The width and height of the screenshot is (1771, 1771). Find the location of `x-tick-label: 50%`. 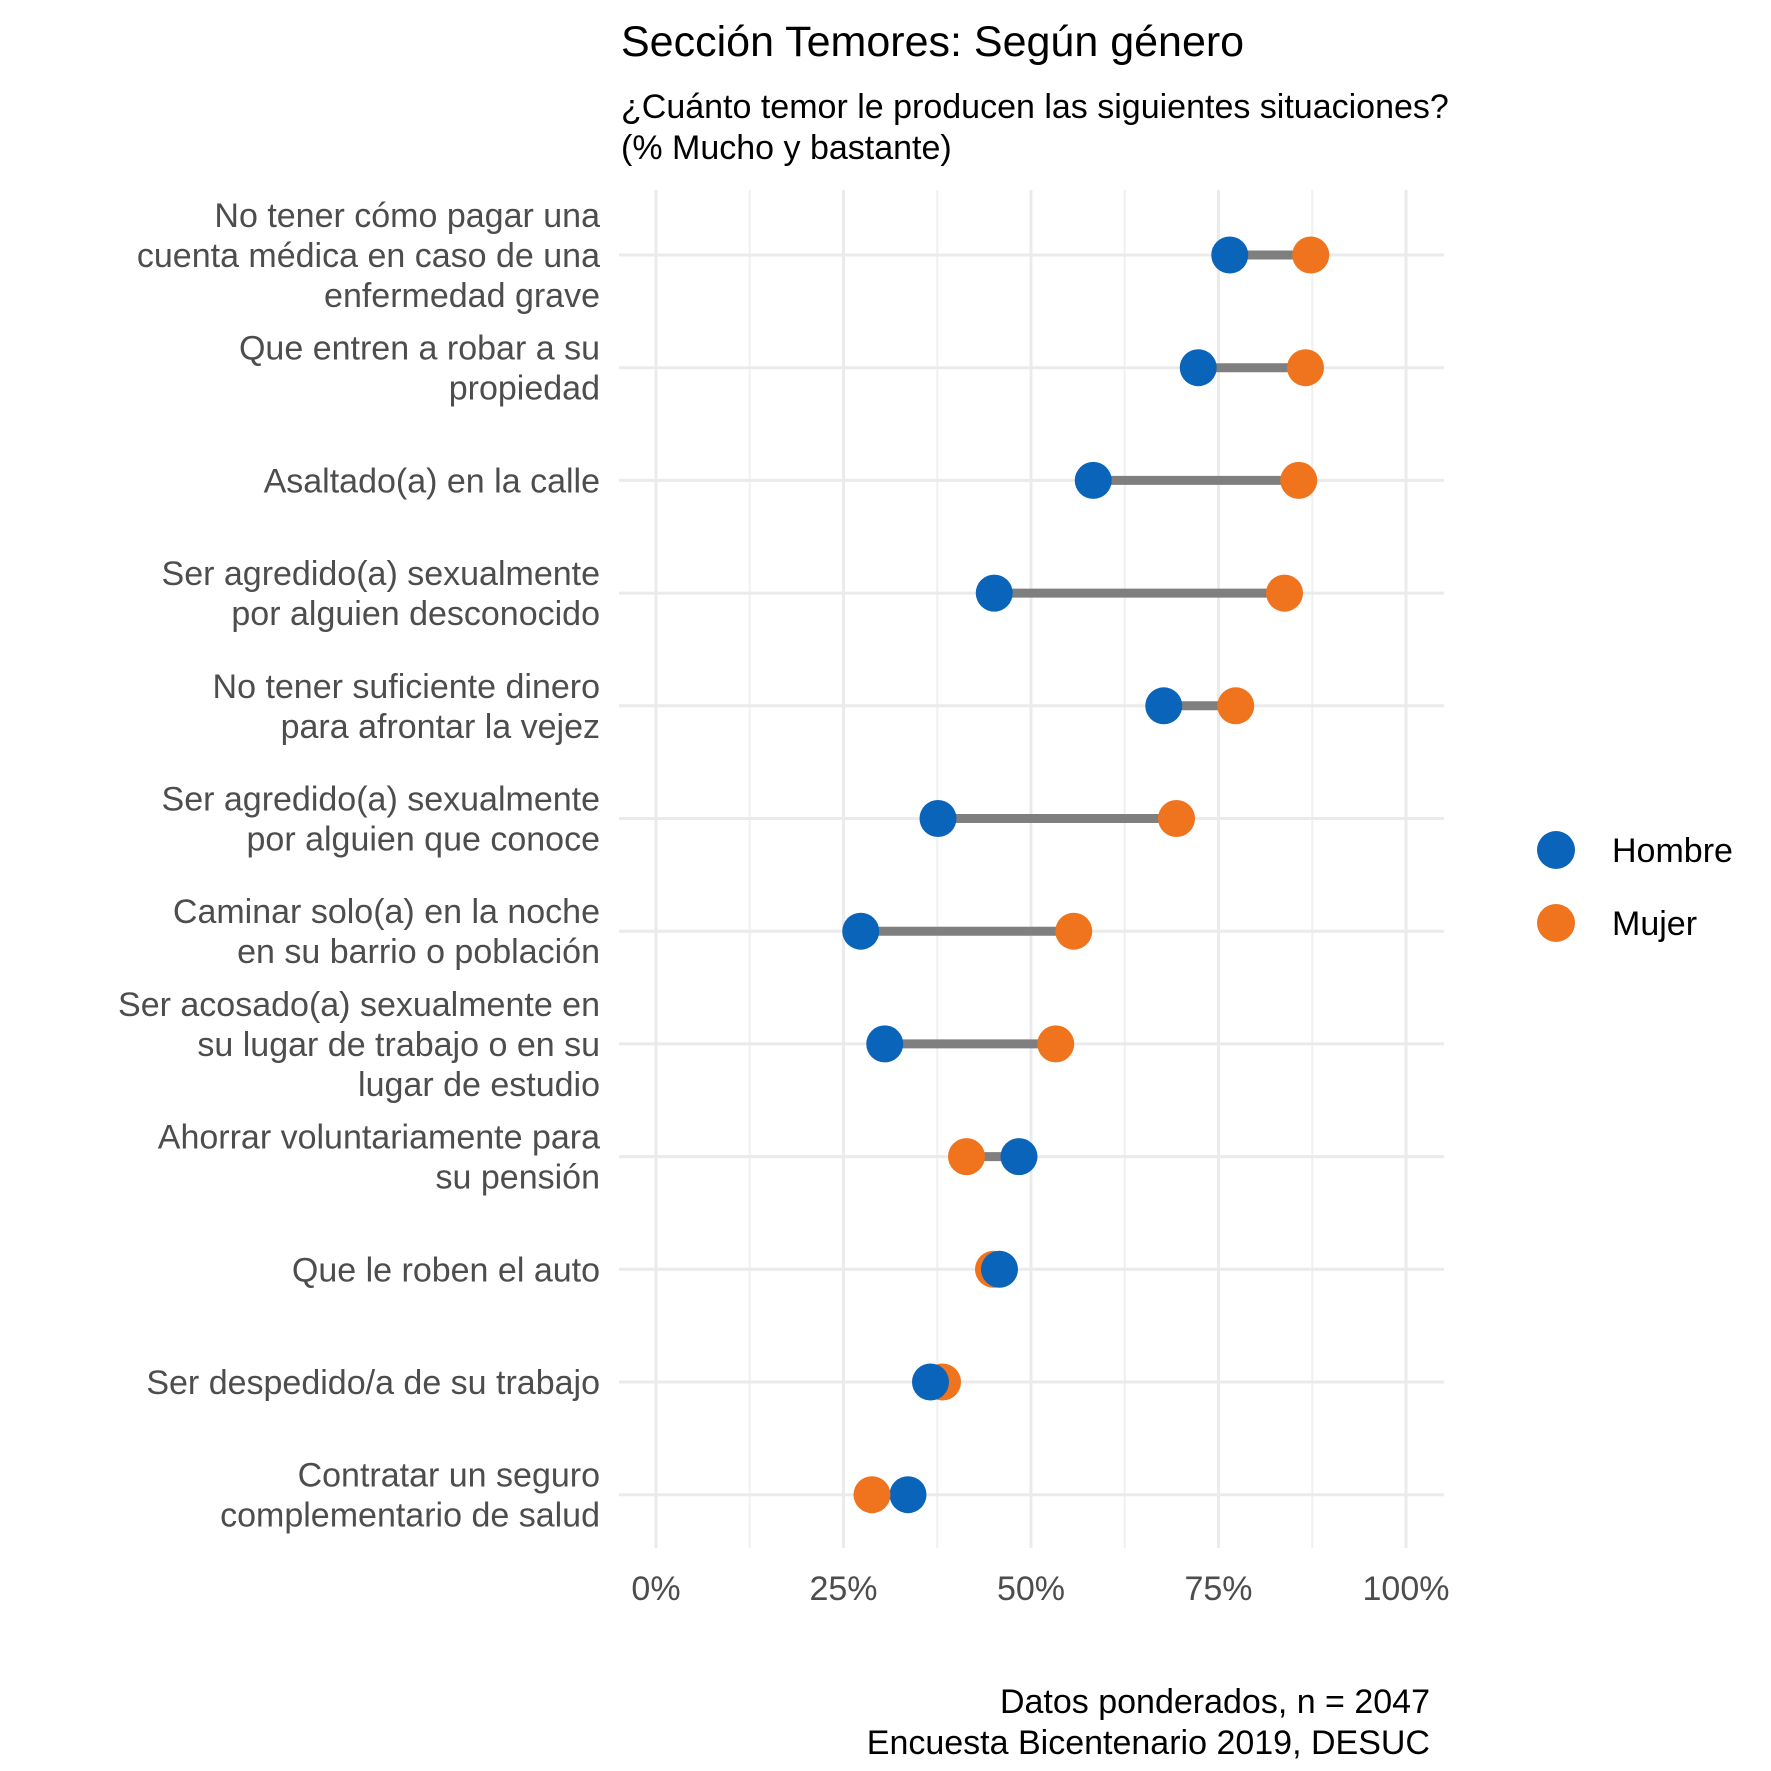

x-tick-label: 50% is located at coordinates (1031, 1589).